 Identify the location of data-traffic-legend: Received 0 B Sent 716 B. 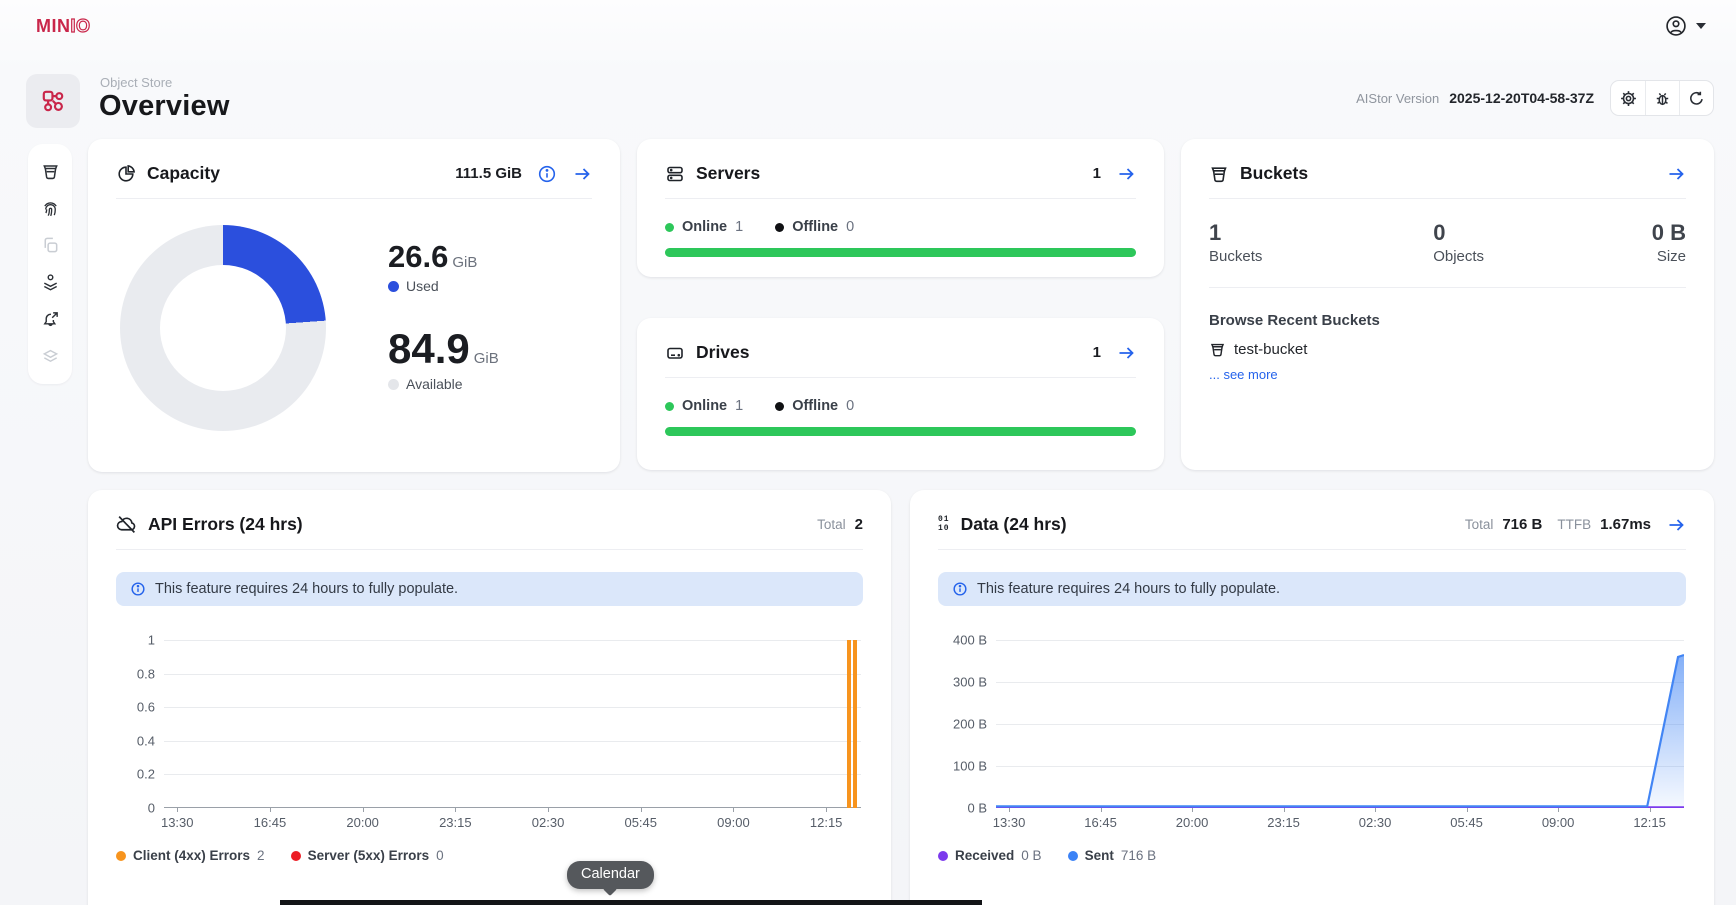
(1312, 855).